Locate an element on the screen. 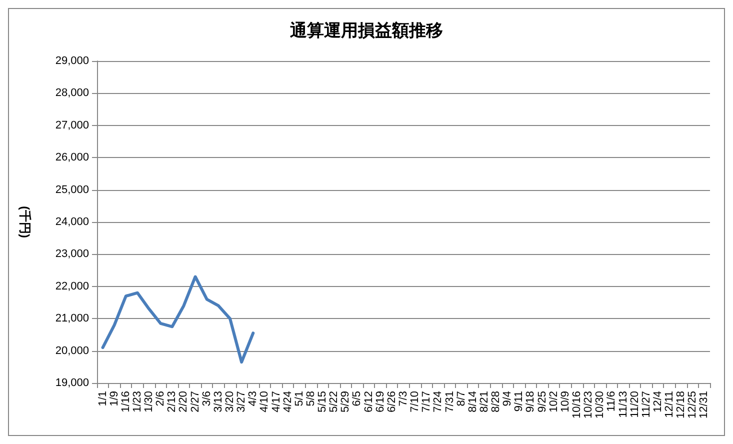 The width and height of the screenshot is (733, 444). x-tick-label: 12/11 is located at coordinates (670, 404).